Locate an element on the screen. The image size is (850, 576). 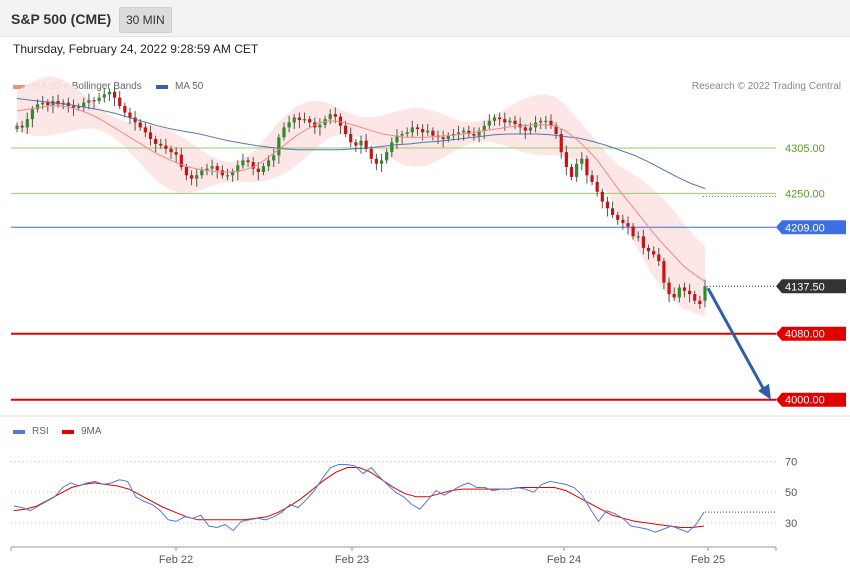
rsi-swatch is located at coordinates (19, 431).